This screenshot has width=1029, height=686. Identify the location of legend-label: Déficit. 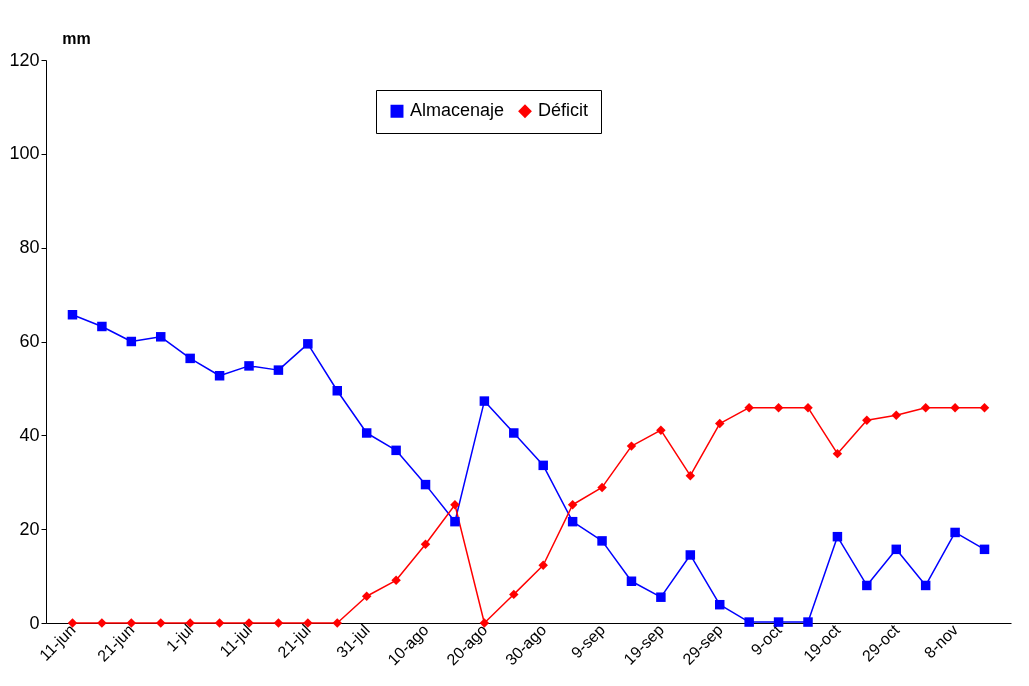
(563, 110).